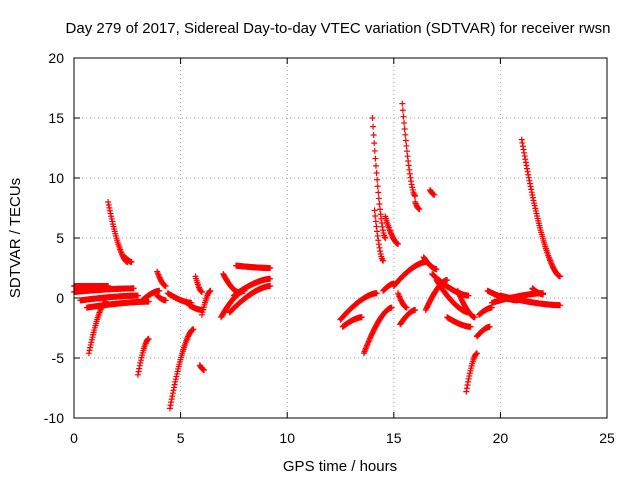 This screenshot has width=640, height=480. I want to click on y-tick-label: -10, so click(54, 418).